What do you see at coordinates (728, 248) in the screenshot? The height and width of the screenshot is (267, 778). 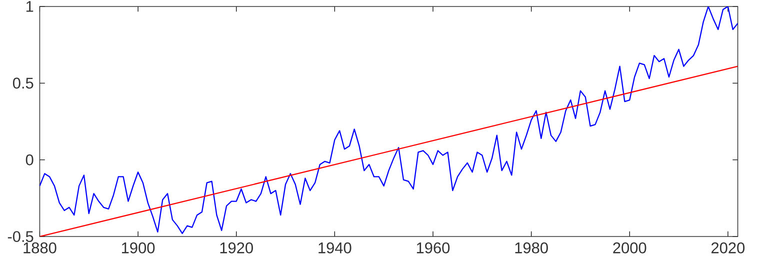 I see `x-tick-label: 2020` at bounding box center [728, 248].